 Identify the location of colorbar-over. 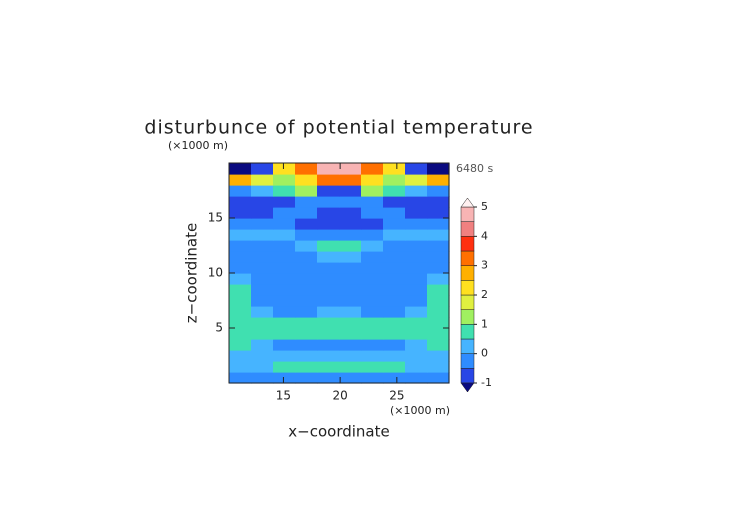
(467, 202).